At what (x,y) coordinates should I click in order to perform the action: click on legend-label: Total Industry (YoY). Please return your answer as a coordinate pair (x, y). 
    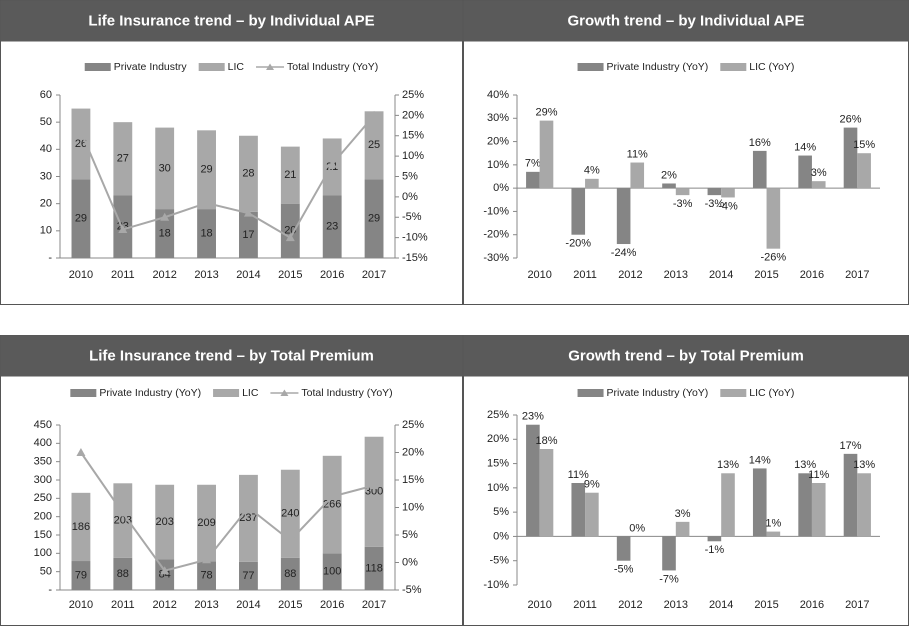
    Looking at the image, I should click on (332, 67).